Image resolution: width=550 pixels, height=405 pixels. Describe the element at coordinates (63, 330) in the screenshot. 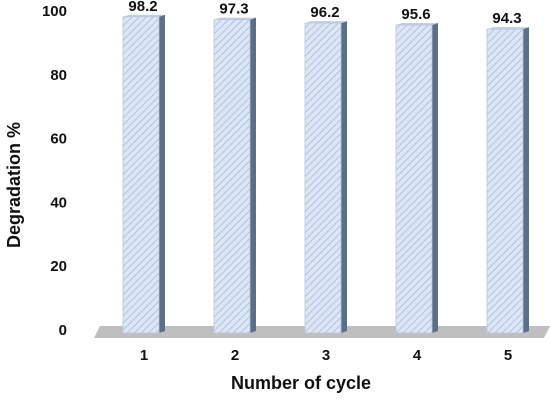

I see `y-tick-label: 0` at that location.